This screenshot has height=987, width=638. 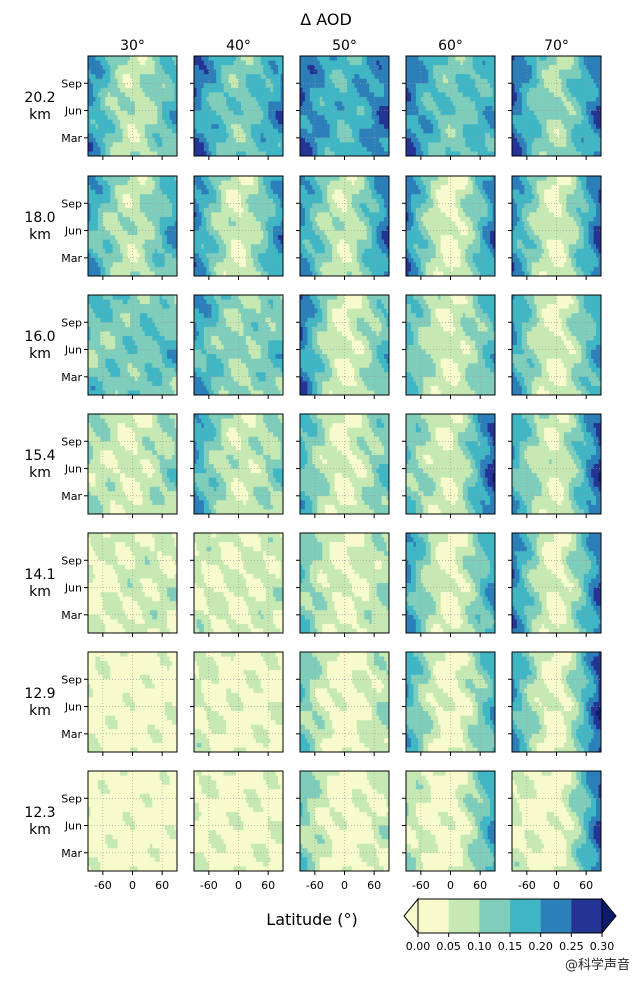 I want to click on panel-r0-c4, so click(x=557, y=106).